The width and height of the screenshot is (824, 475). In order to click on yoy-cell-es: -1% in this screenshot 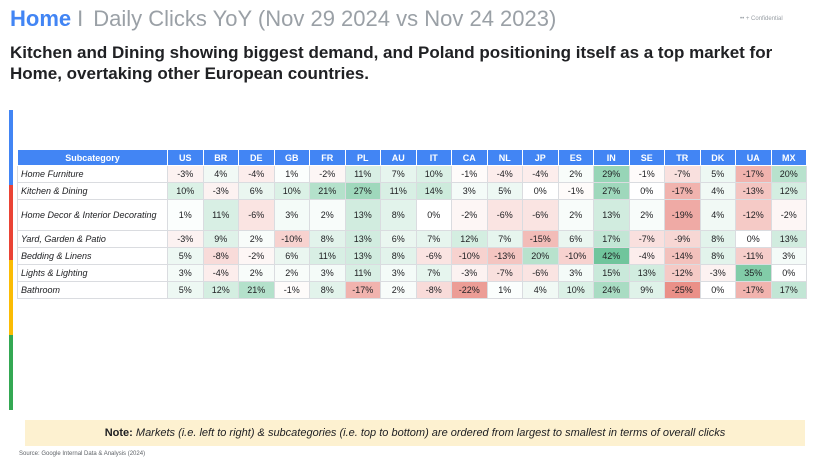, I will do `click(575, 191)`.